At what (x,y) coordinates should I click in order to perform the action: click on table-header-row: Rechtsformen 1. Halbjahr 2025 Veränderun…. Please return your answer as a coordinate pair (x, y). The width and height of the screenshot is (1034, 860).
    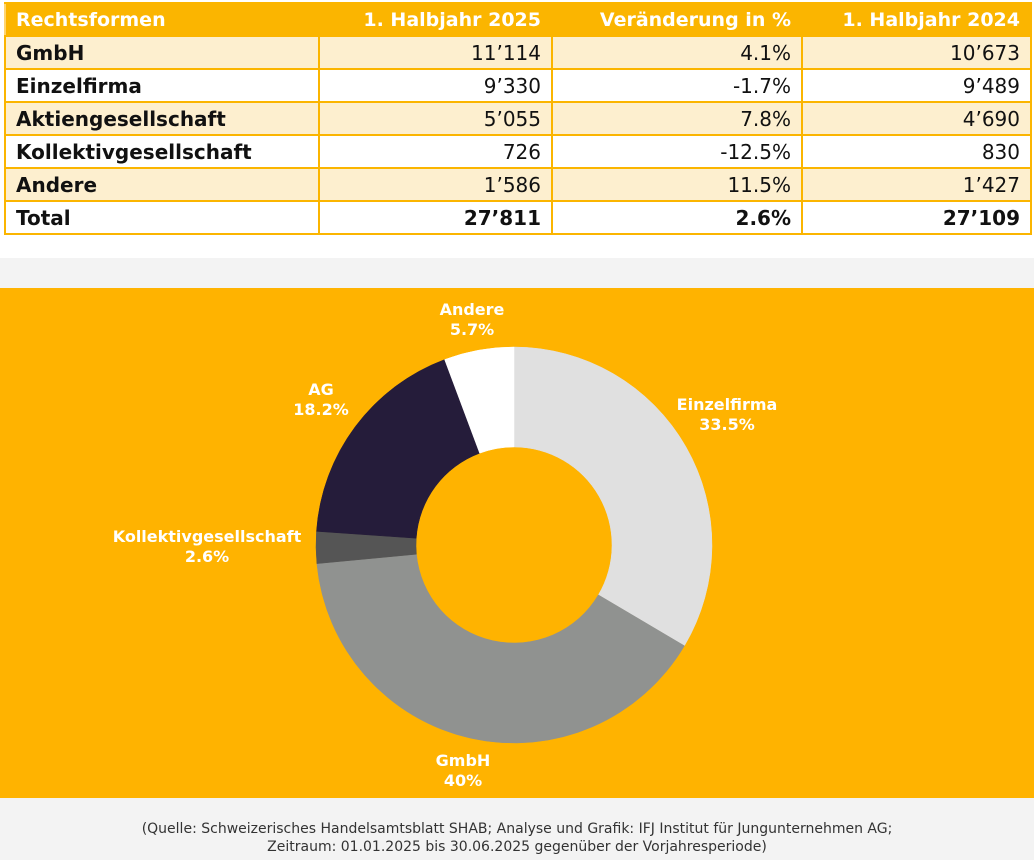
    Looking at the image, I should click on (518, 19).